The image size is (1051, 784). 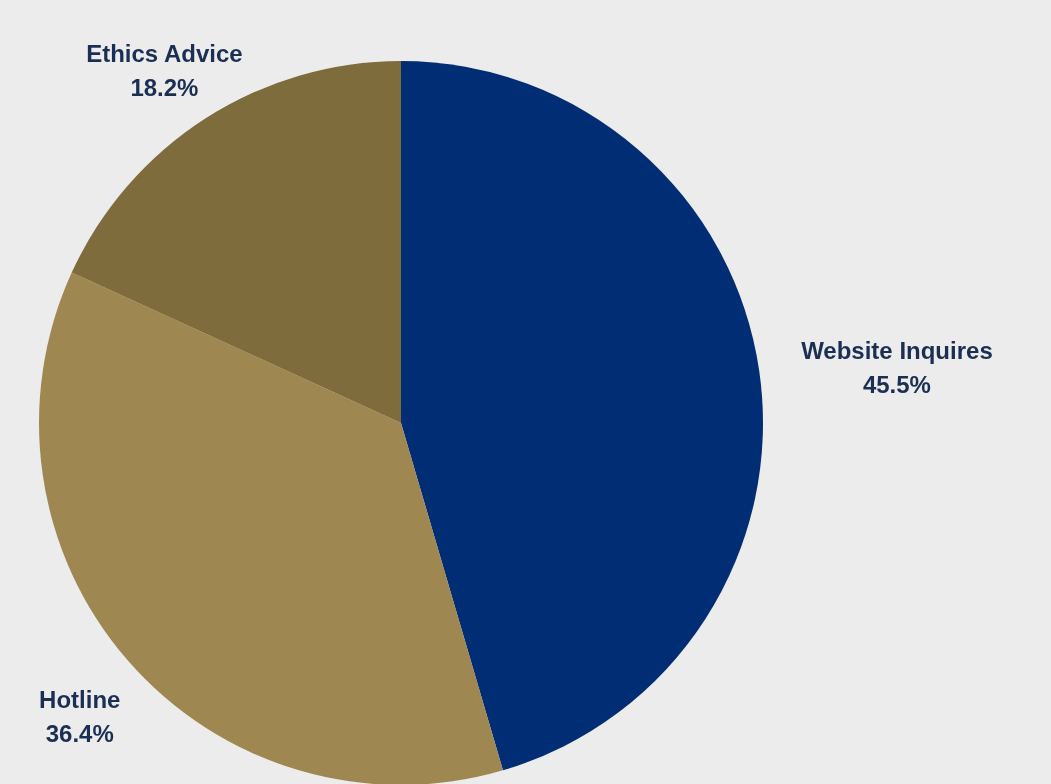 What do you see at coordinates (80, 700) in the screenshot?
I see `slice-label: Hotline` at bounding box center [80, 700].